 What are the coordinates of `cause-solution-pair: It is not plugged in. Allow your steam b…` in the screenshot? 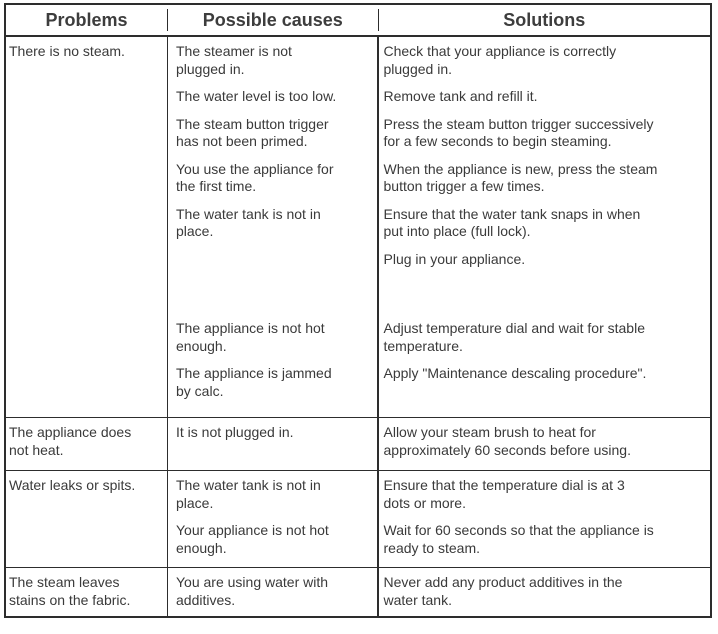 It's located at (439, 441).